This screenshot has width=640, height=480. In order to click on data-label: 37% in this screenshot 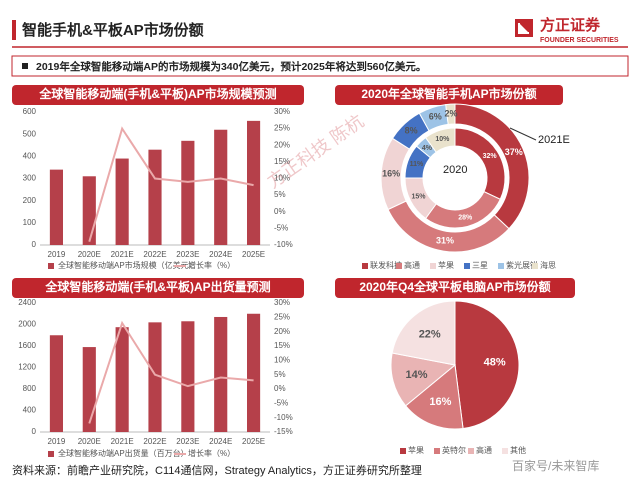, I will do `click(514, 152)`.